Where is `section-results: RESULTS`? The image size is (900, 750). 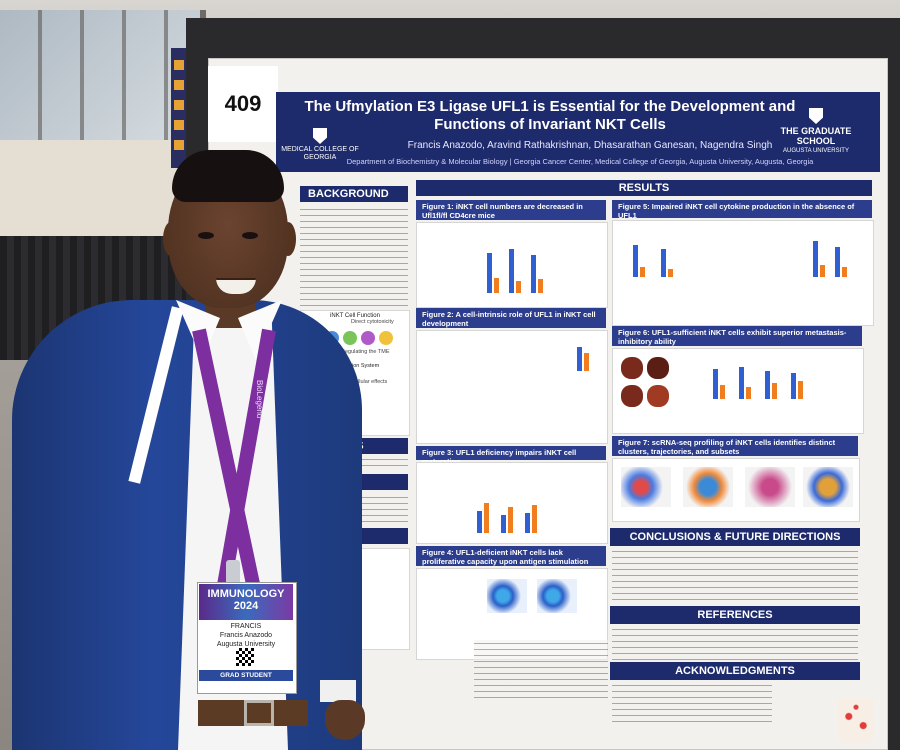 section-results: RESULTS is located at coordinates (644, 188).